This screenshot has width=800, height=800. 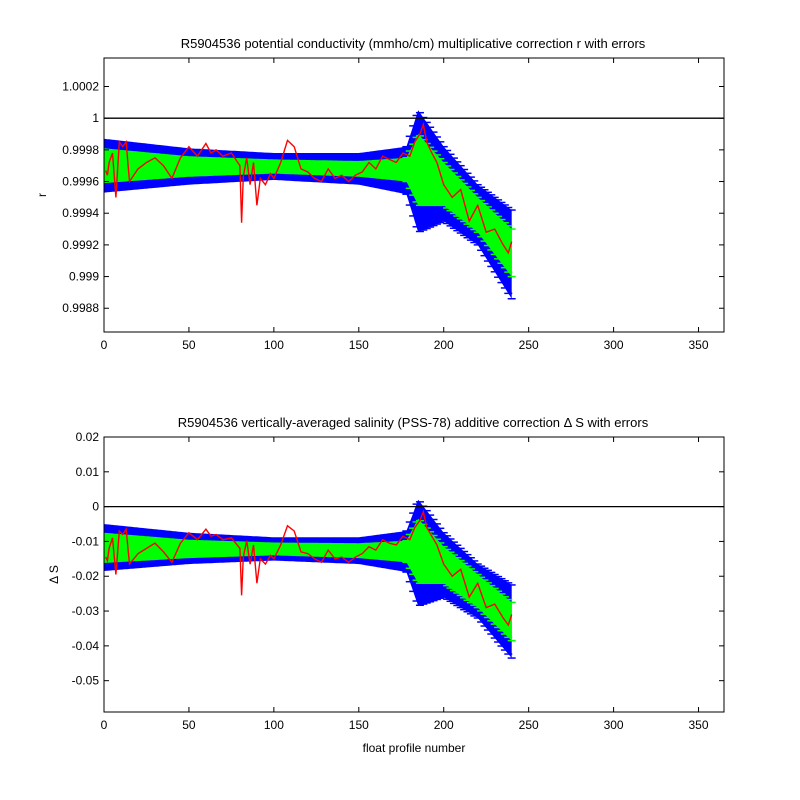 What do you see at coordinates (86, 576) in the screenshot?
I see `y-tick-label: -0.02` at bounding box center [86, 576].